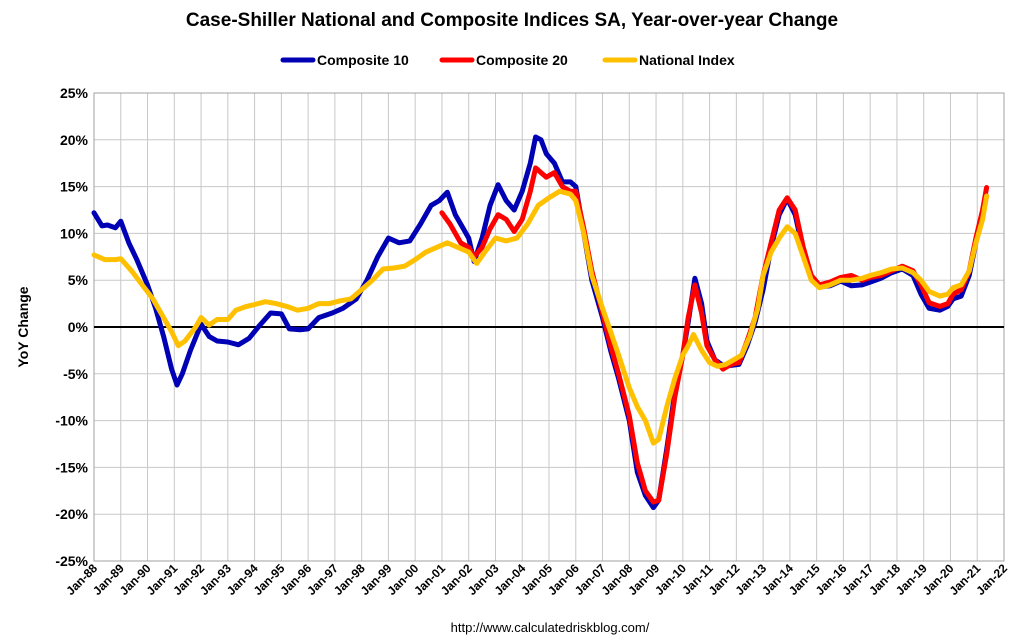 This screenshot has width=1024, height=643. Describe the element at coordinates (75, 374) in the screenshot. I see `y-tick-label: -5%` at that location.